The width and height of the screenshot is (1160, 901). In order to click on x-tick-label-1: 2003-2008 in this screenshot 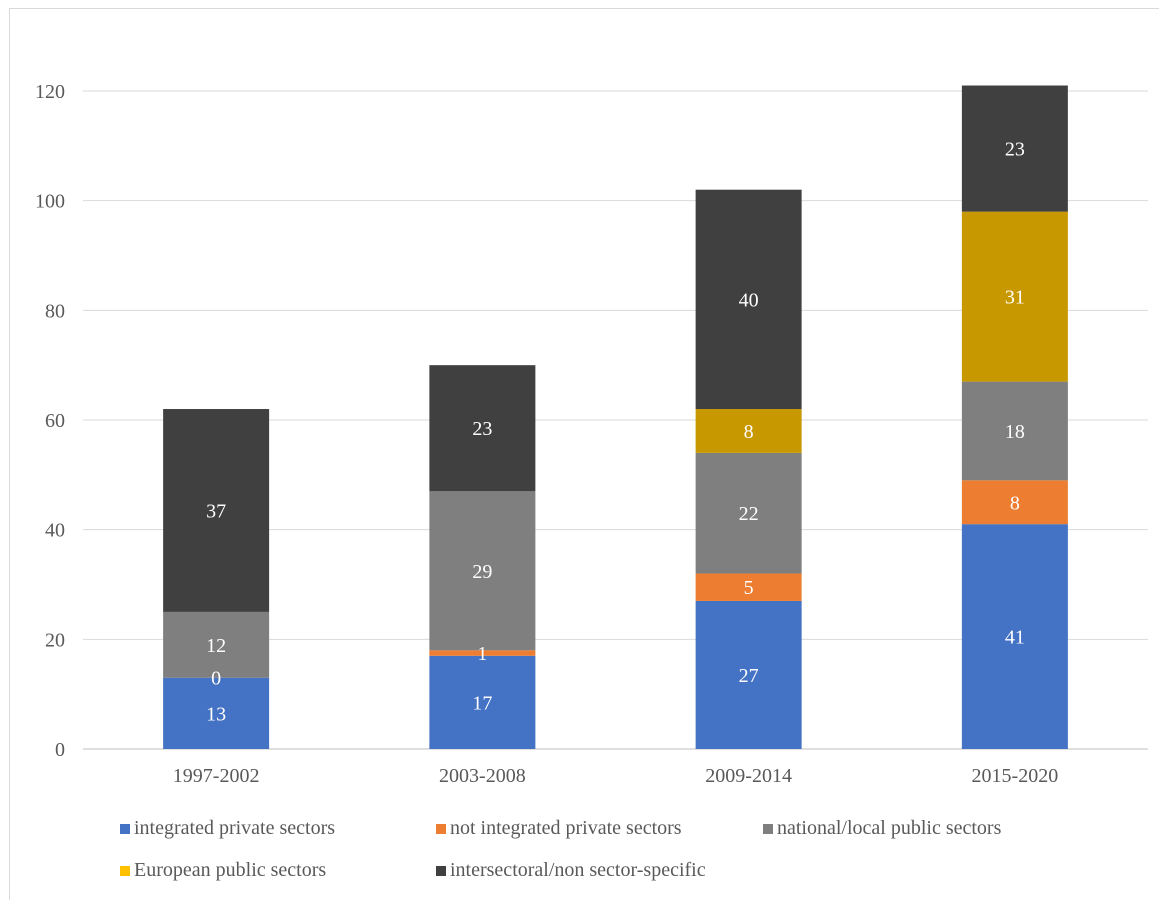, I will do `click(482, 776)`.